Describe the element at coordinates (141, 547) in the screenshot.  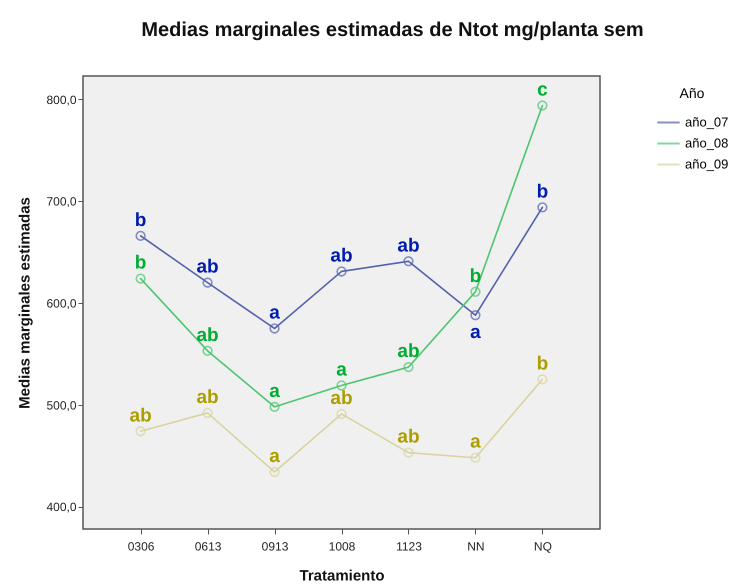
I see `x-tick-label: 0306` at that location.